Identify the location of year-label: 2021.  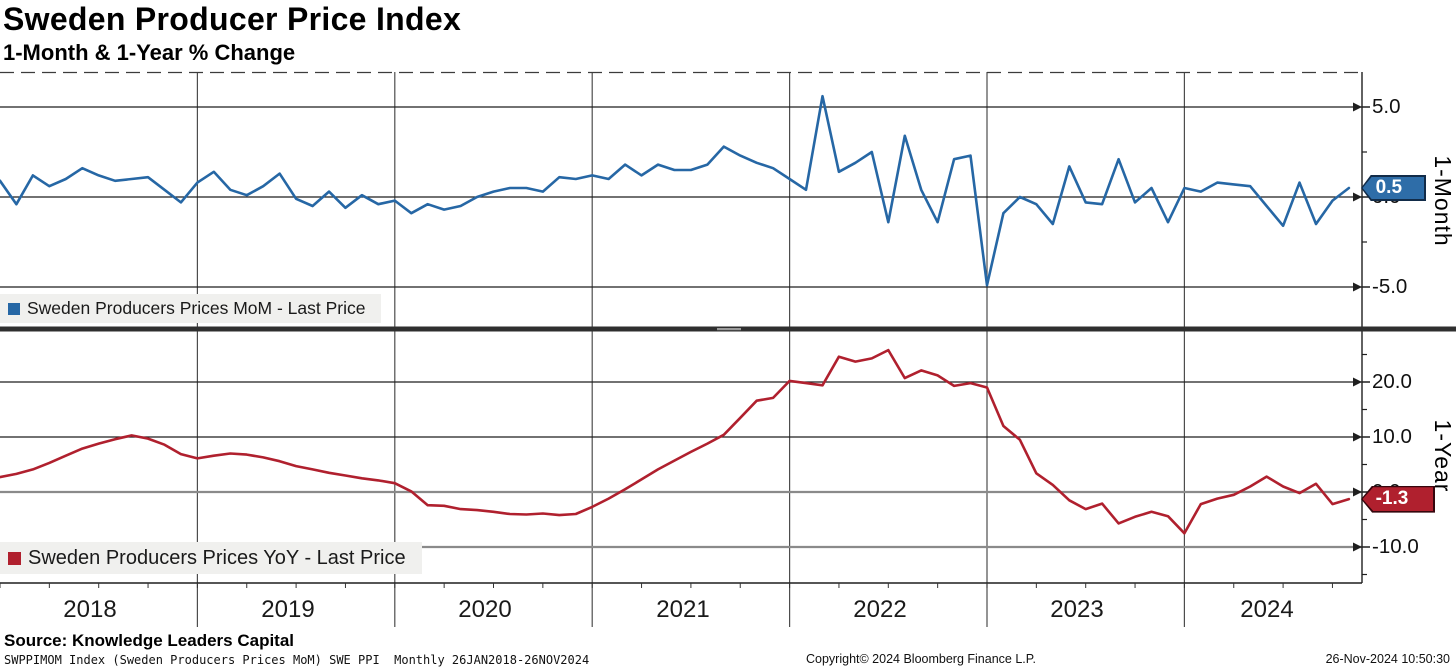
(683, 609).